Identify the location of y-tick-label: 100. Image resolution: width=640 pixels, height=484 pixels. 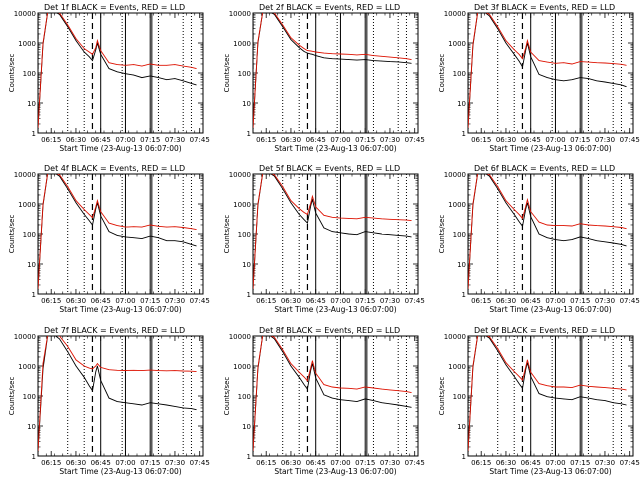
(459, 235).